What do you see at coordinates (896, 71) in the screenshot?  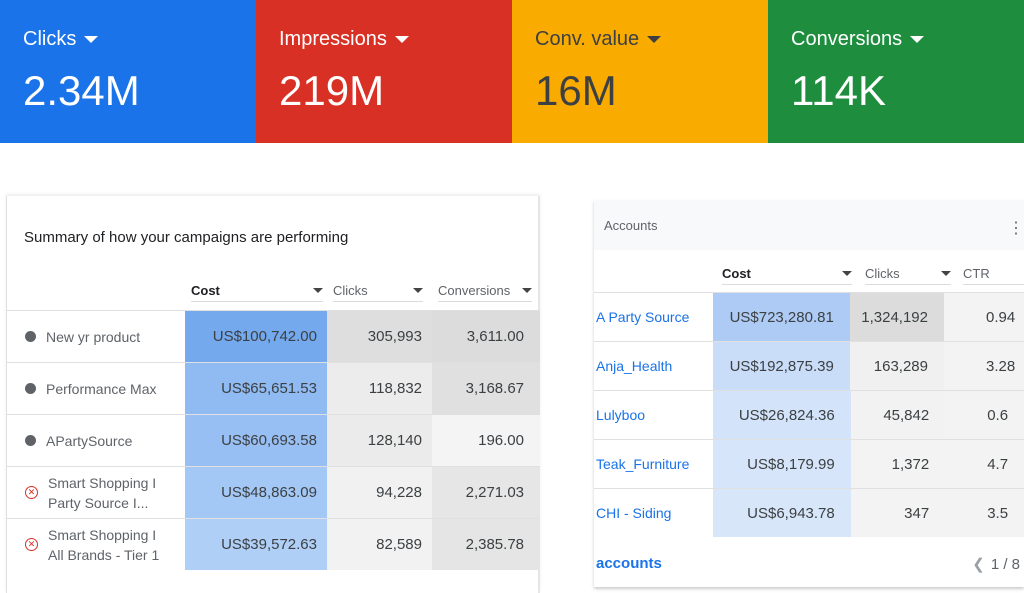 I see `metric-card-conversions: Conversions 114K` at bounding box center [896, 71].